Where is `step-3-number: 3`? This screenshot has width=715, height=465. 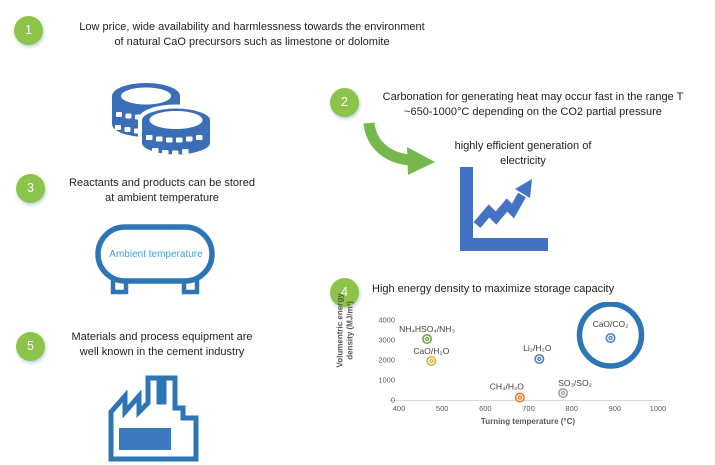
step-3-number: 3 is located at coordinates (30, 188).